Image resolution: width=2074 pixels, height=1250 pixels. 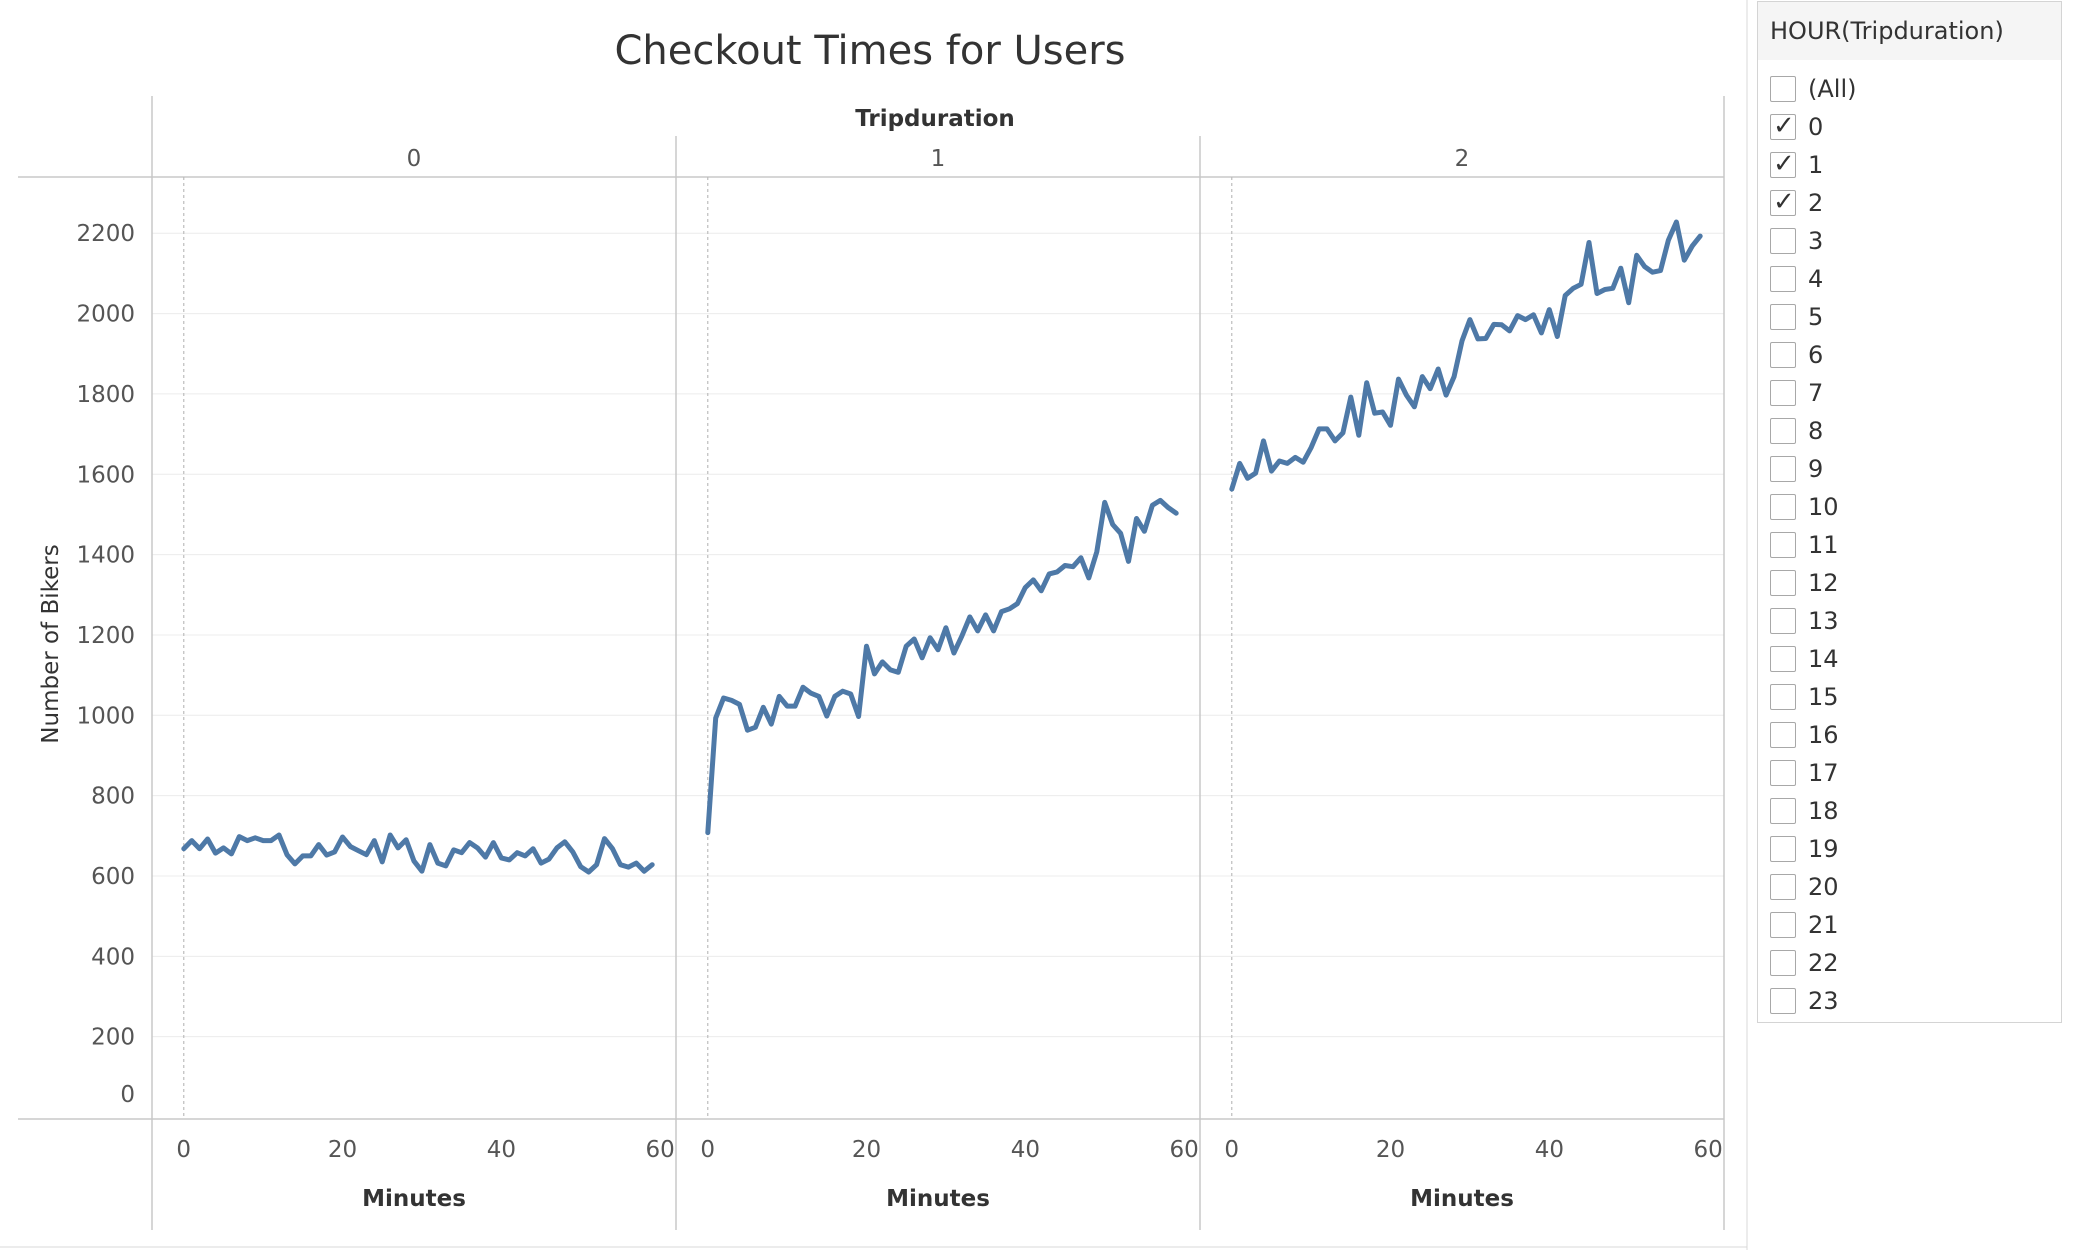 I want to click on y-tick-label: 0, so click(x=127, y=1095).